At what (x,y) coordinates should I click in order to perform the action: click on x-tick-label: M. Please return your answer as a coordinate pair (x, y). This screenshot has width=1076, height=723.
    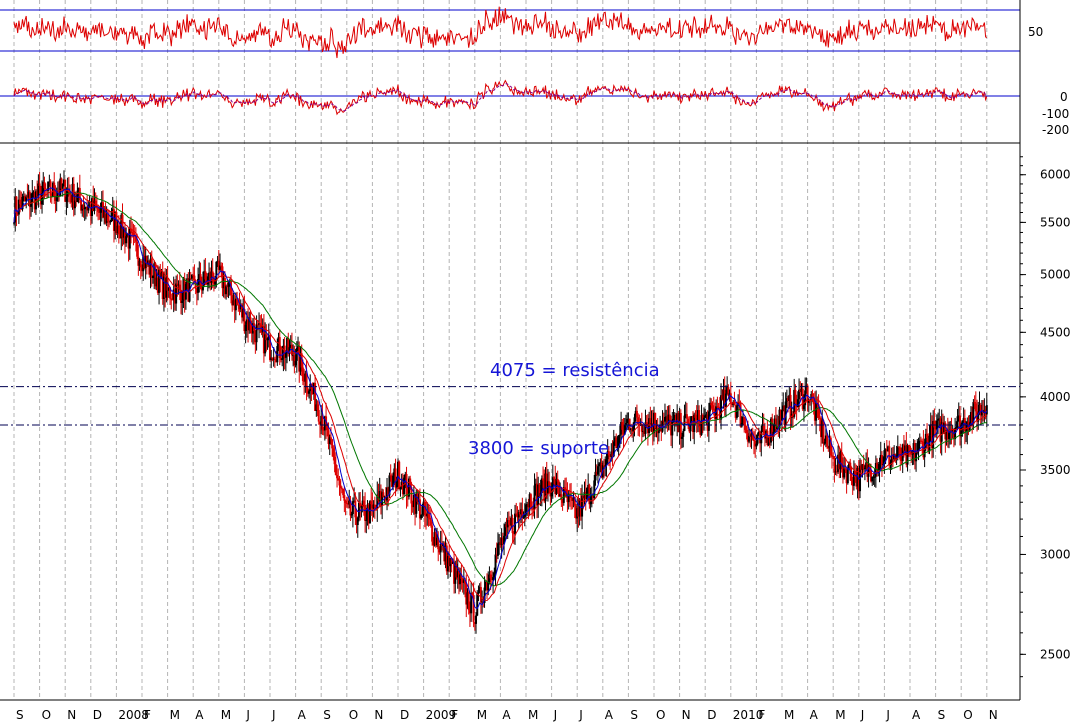
    Looking at the image, I should click on (840, 715).